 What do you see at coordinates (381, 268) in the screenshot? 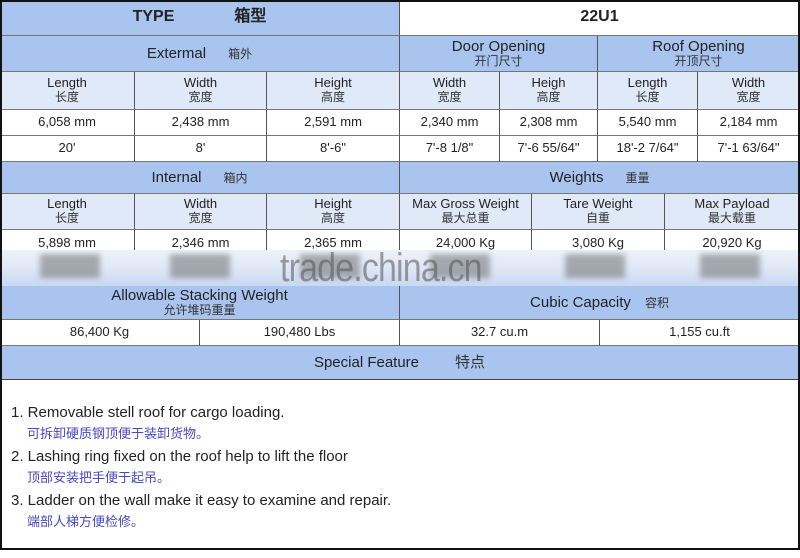
I see `watermark-text: trade.china.cn` at bounding box center [381, 268].